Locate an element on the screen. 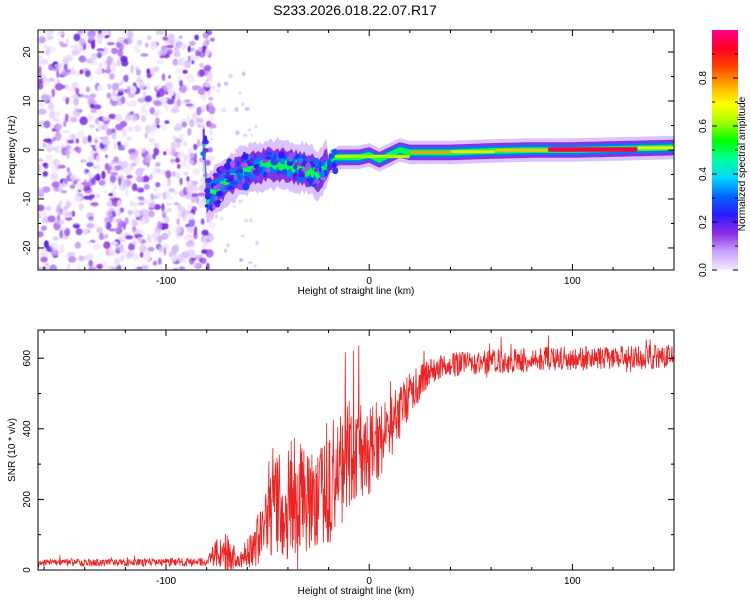  x-tick-label: 100 is located at coordinates (572, 581).